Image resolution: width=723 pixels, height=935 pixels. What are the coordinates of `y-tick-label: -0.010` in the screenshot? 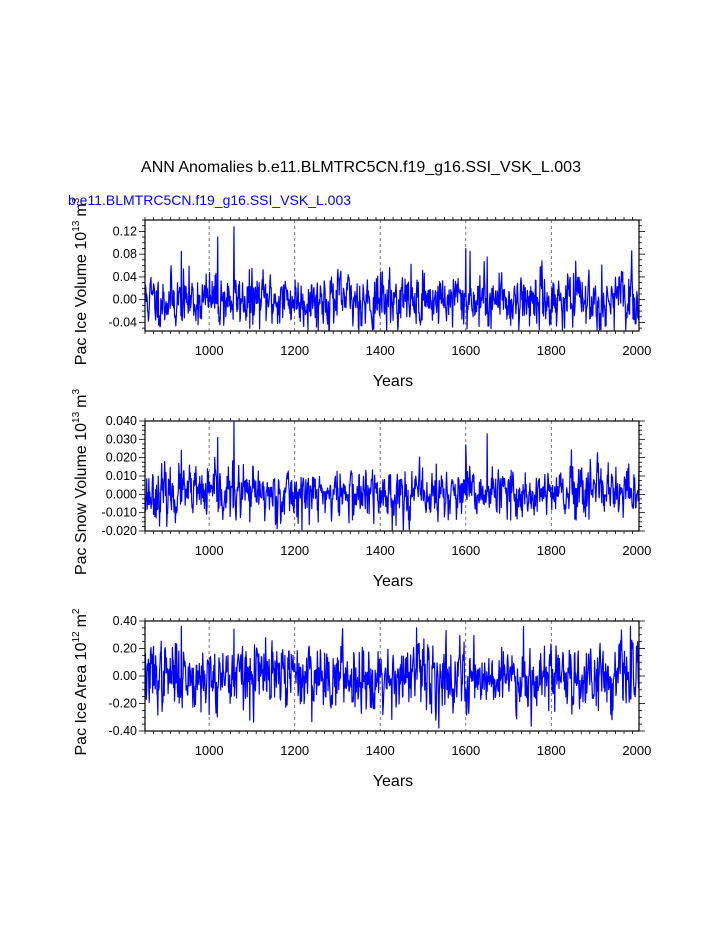 It's located at (119, 513).